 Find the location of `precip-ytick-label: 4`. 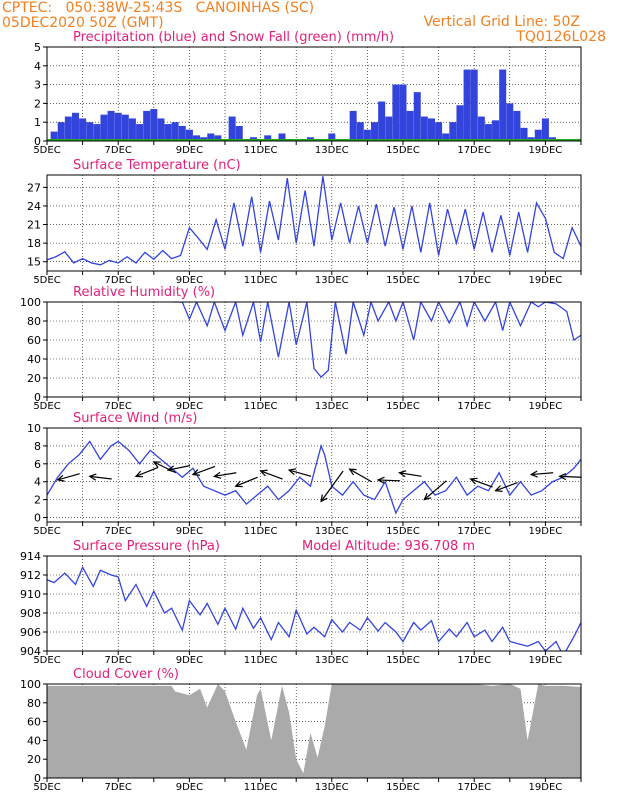

precip-ytick-label: 4 is located at coordinates (37, 66).